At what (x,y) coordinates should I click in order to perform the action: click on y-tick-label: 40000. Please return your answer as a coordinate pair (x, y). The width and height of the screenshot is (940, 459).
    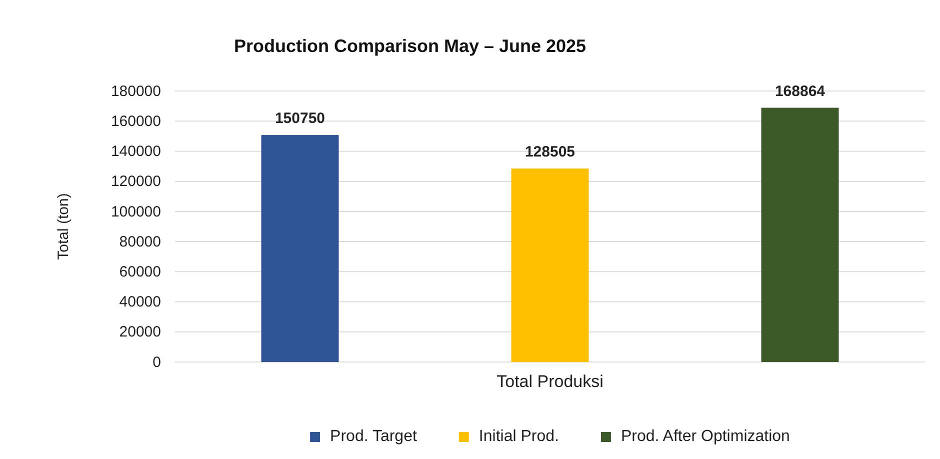
    Looking at the image, I should click on (140, 302).